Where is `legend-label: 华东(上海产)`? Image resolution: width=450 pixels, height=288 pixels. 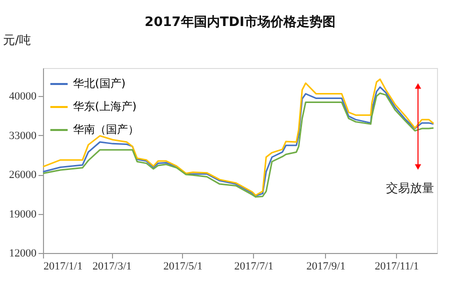 legend-label: 华东(上海产) is located at coordinates (105, 106).